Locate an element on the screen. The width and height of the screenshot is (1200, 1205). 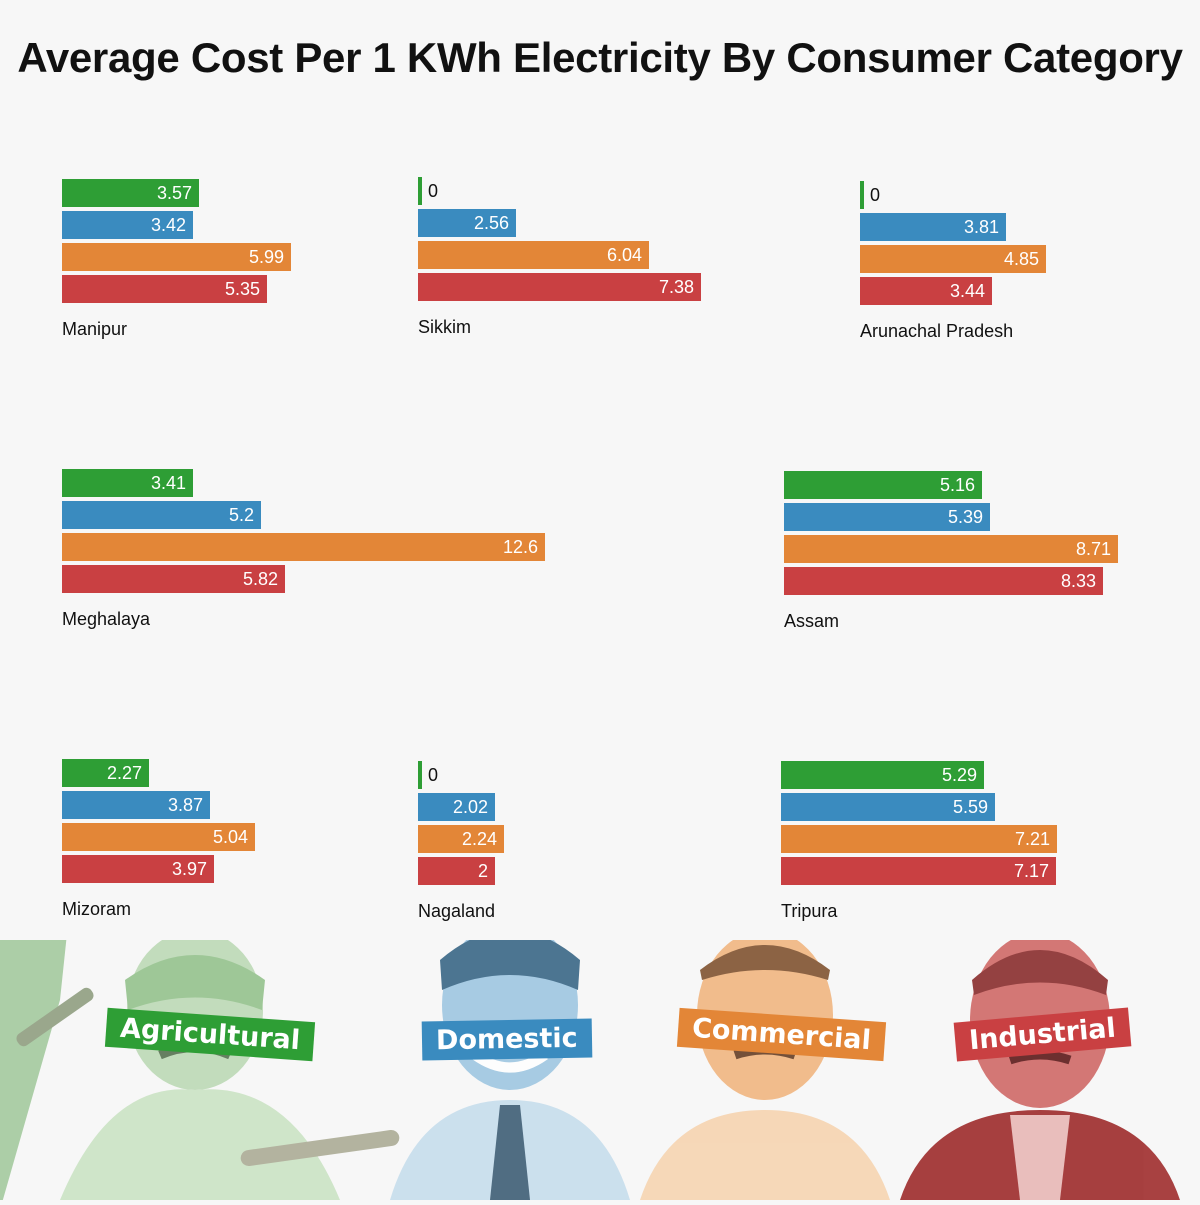
bar-commercial: 5.99 is located at coordinates (176, 257).